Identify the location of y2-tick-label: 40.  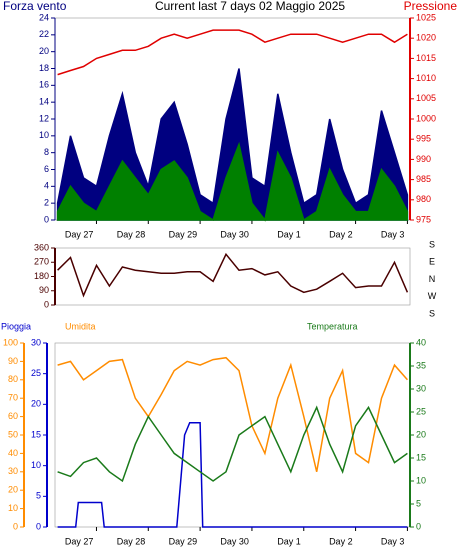
(421, 342).